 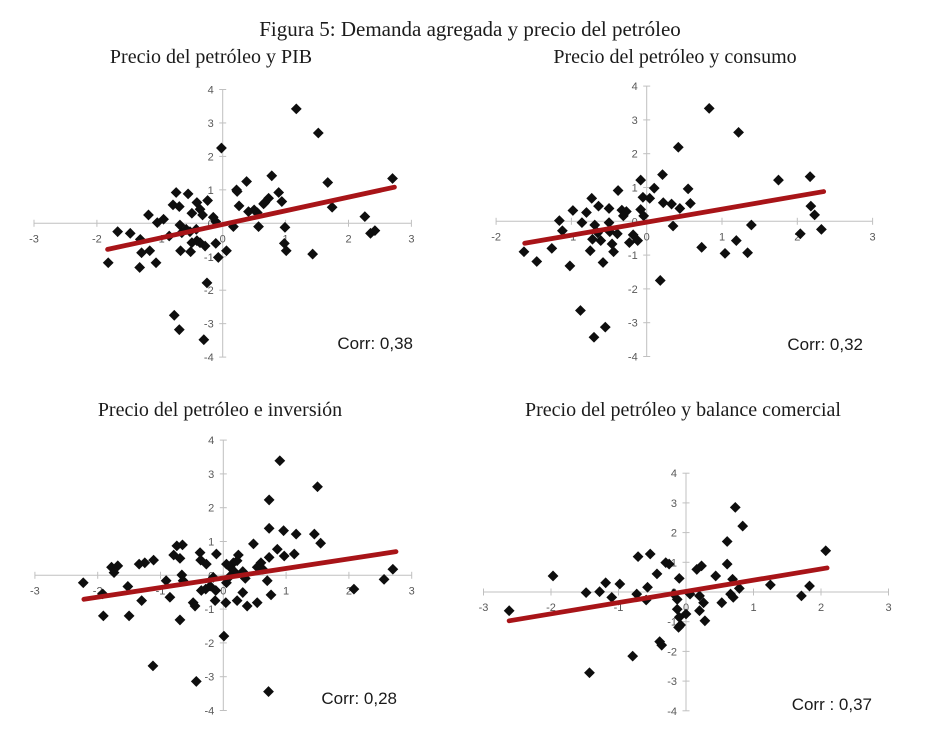 What do you see at coordinates (35, 591) in the screenshot?
I see `x-tick-label: -3` at bounding box center [35, 591].